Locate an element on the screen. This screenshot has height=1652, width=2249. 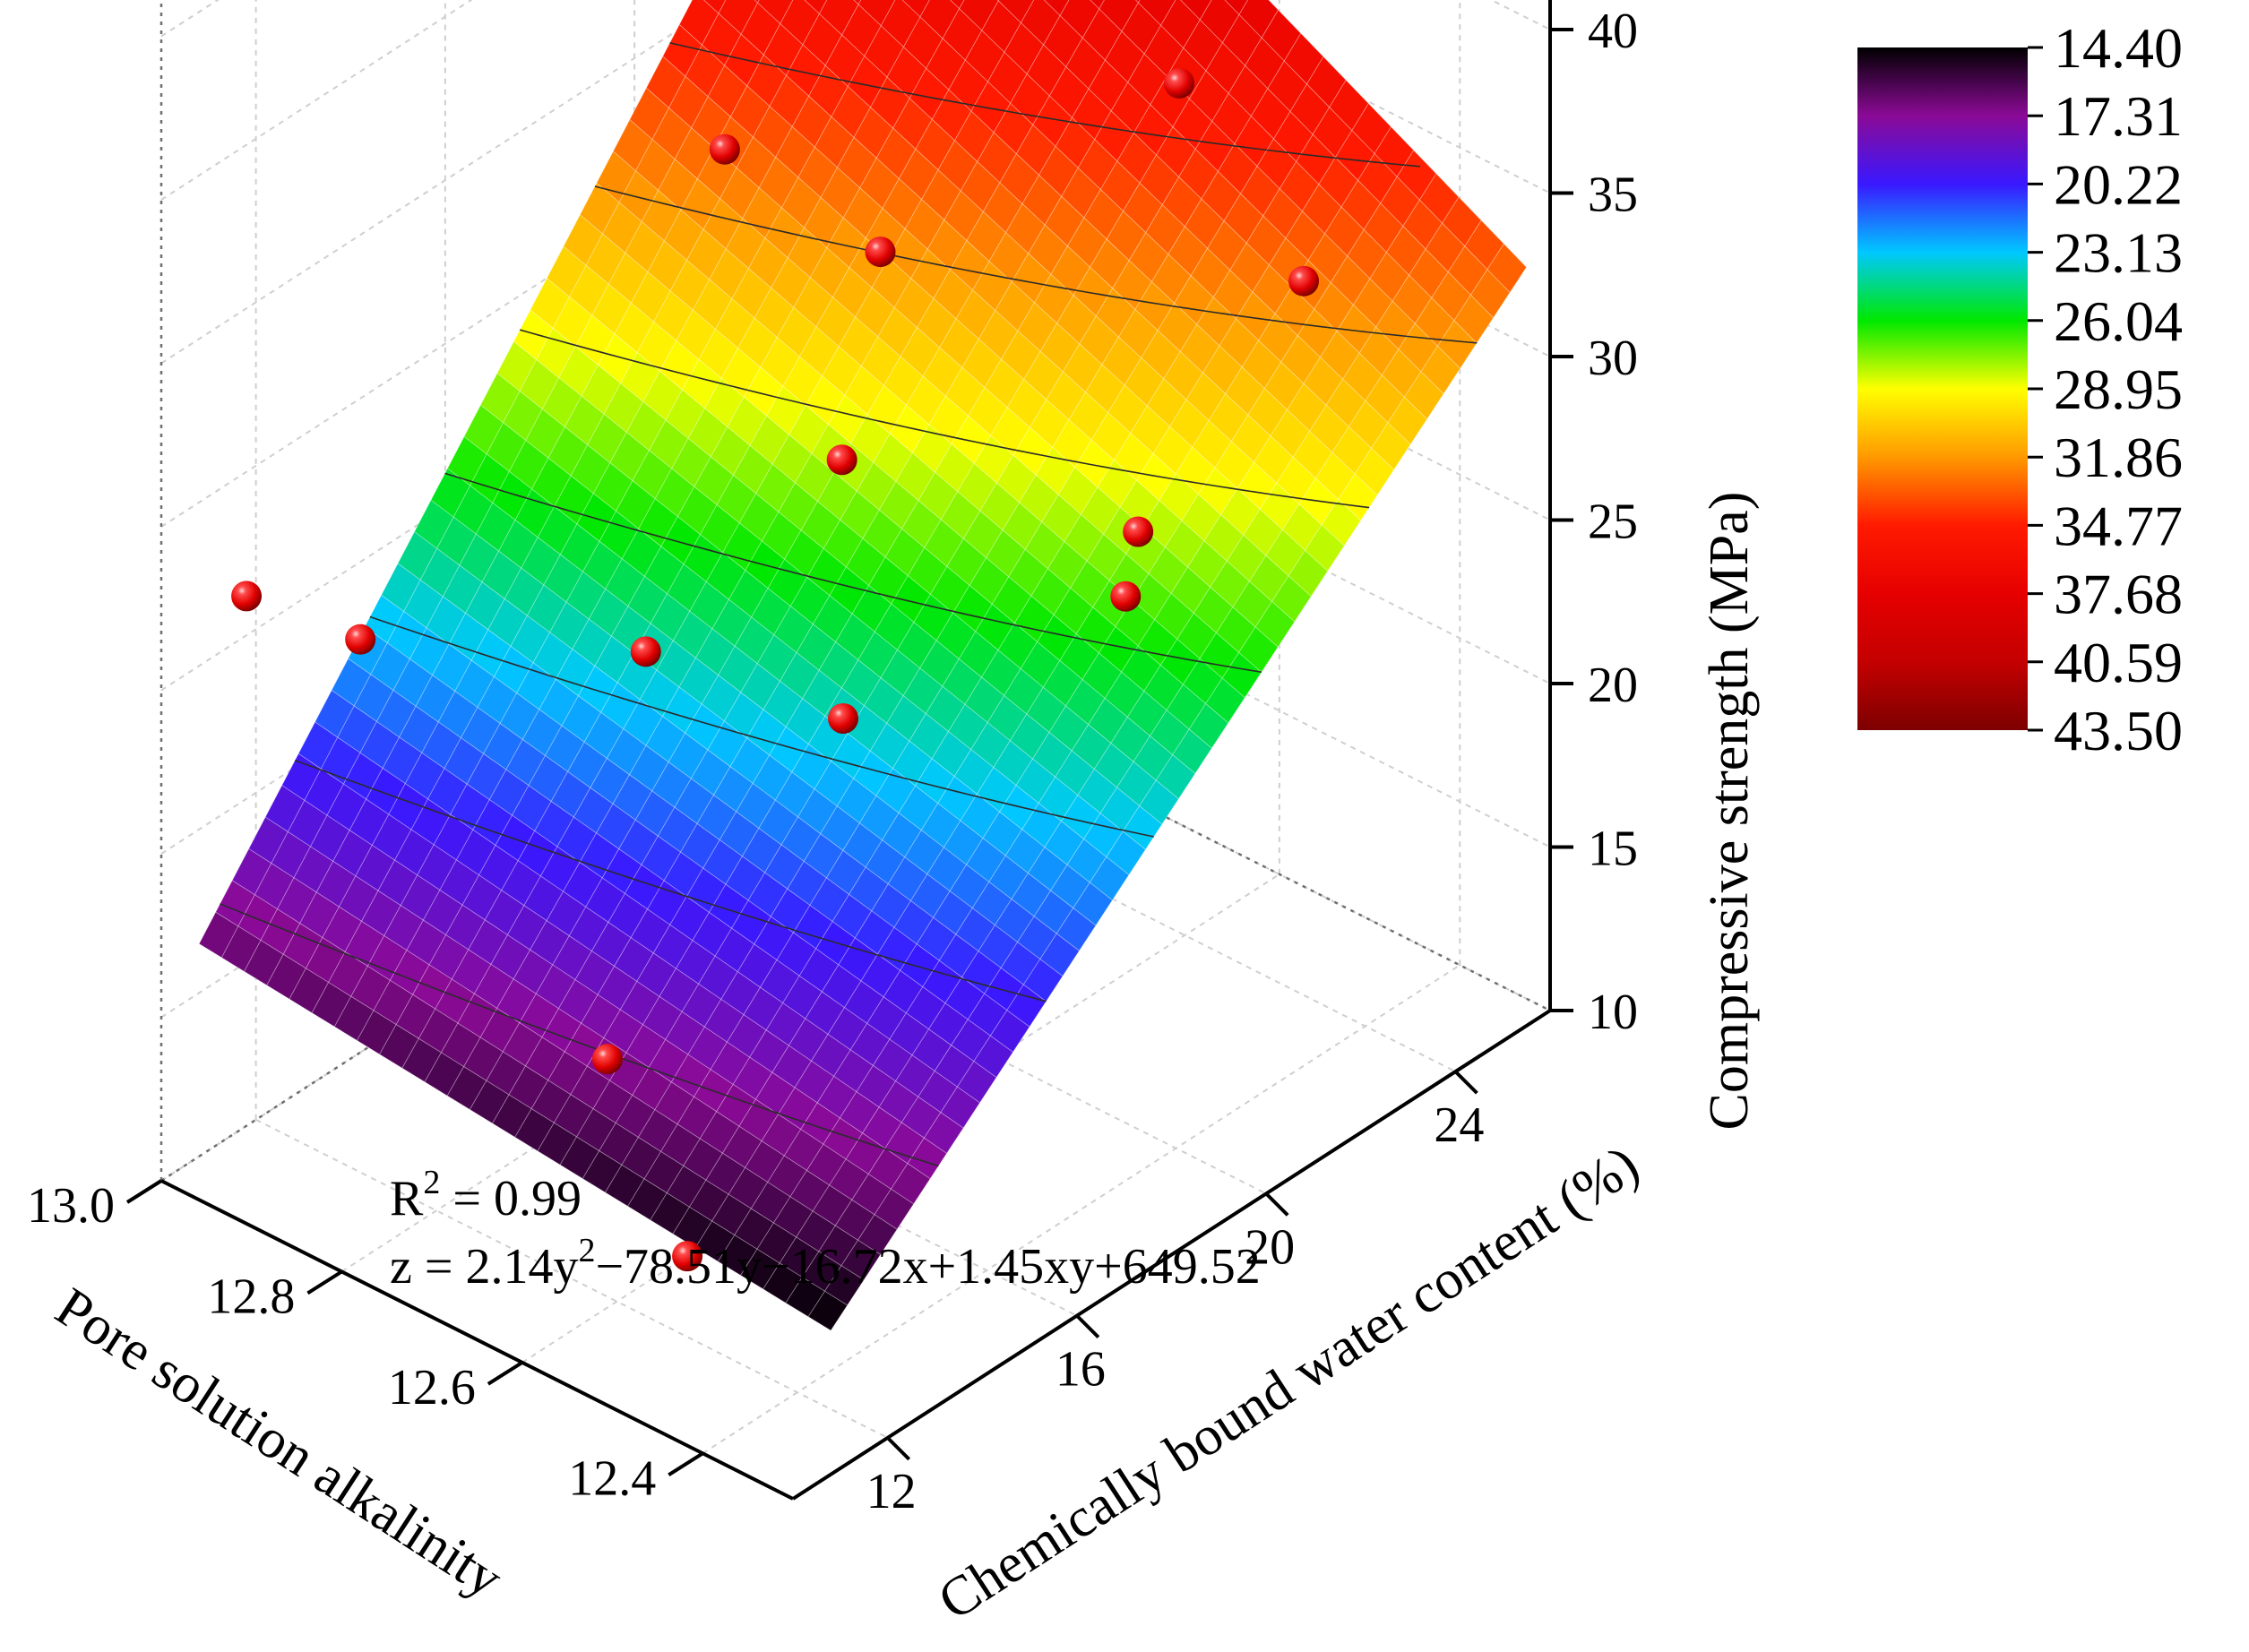
z-tick-label: 40 is located at coordinates (1613, 32).